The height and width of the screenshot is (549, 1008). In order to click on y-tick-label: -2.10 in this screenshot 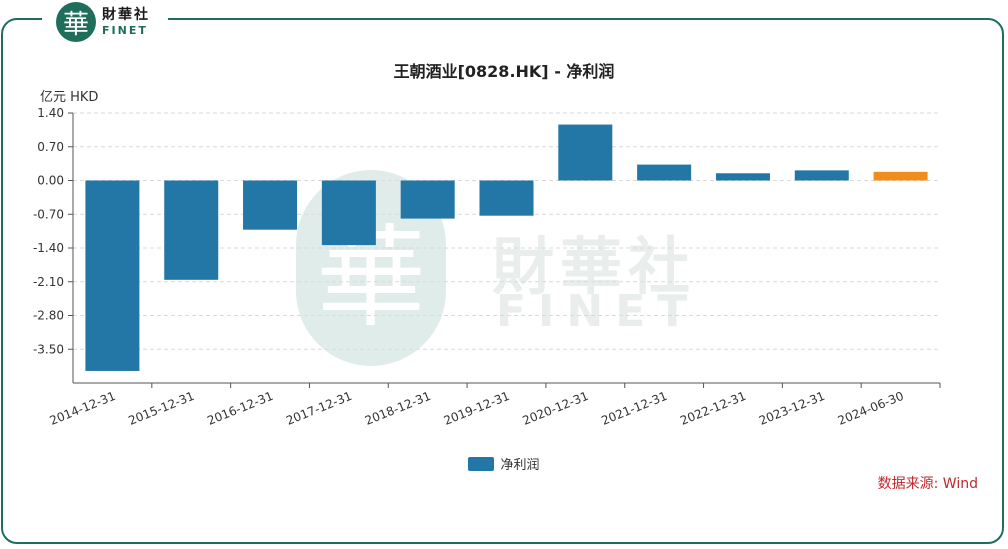, I will do `click(48, 282)`.